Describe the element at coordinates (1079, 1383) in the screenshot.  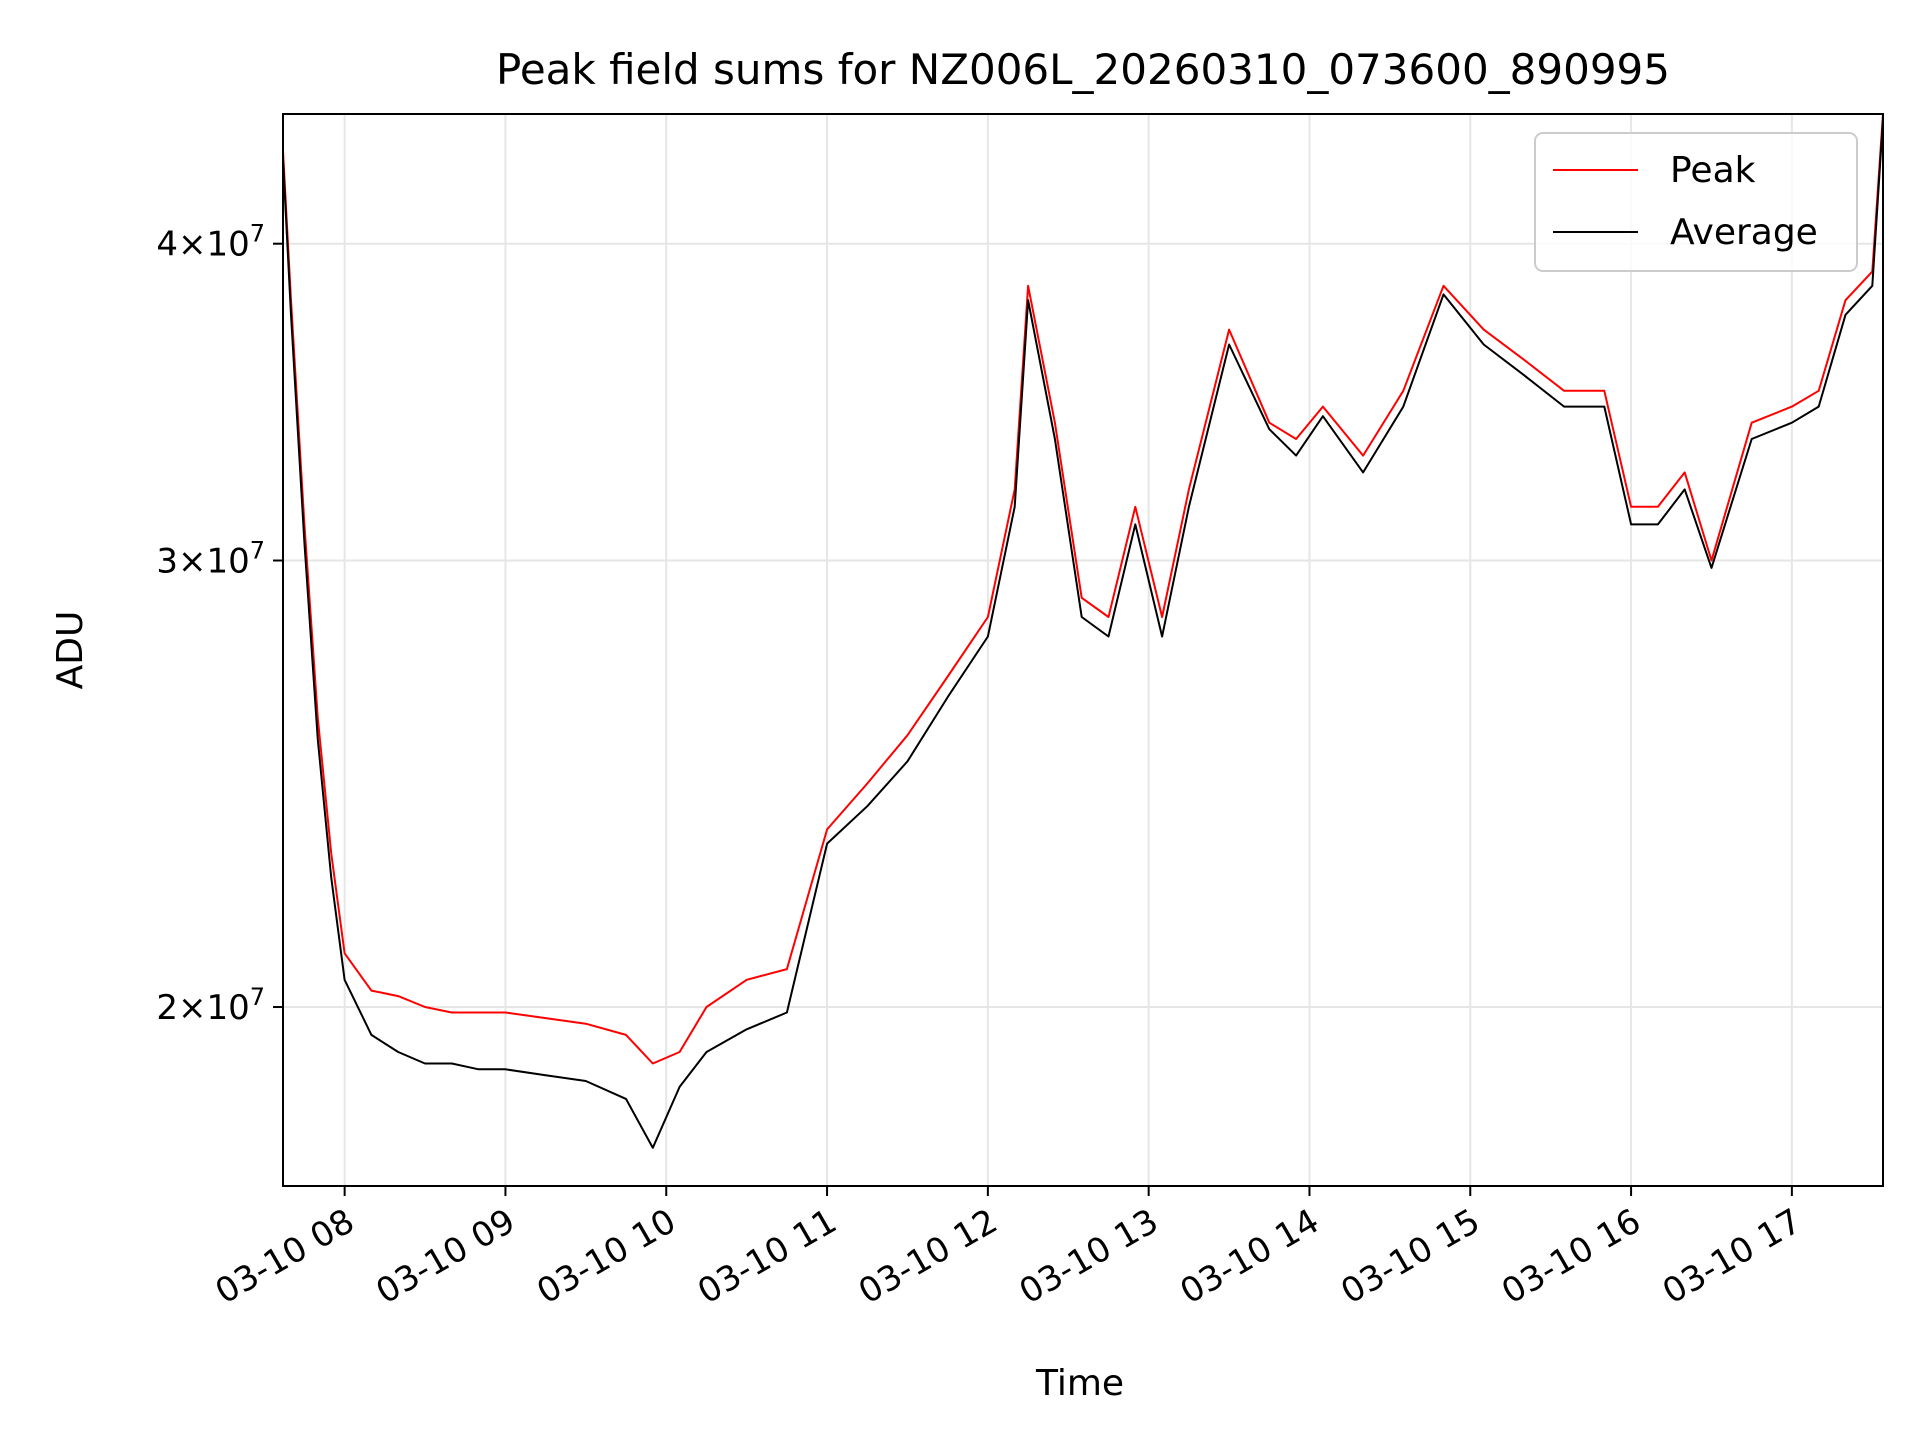
I see `x-axis-label: Time` at that location.